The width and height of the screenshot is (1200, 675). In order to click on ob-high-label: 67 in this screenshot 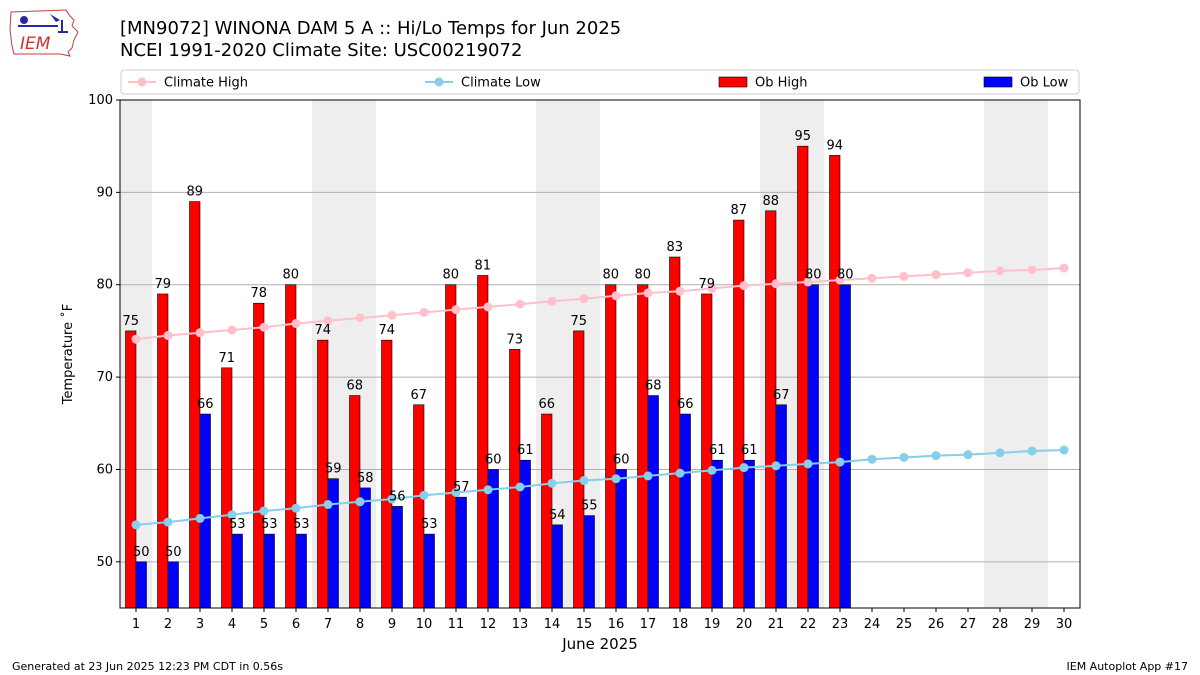, I will do `click(418, 395)`.